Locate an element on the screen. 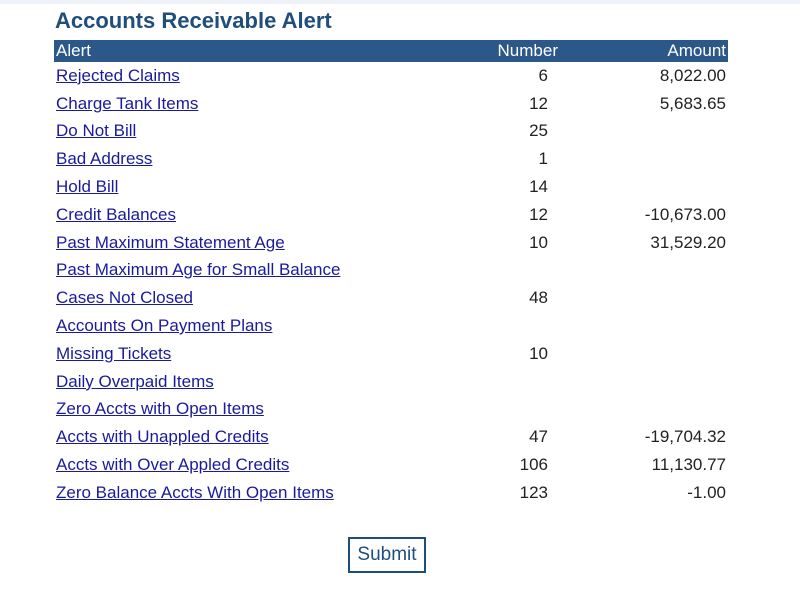 This screenshot has width=800, height=599. table-row: Rejected Claims 6 8,022.00 is located at coordinates (391, 76).